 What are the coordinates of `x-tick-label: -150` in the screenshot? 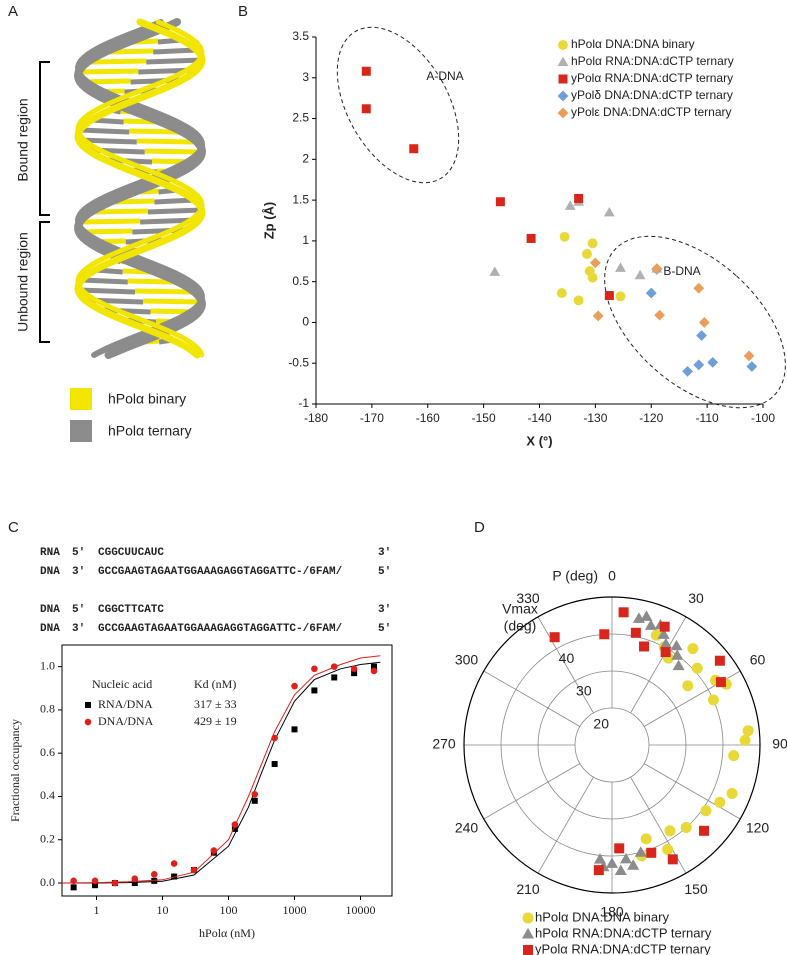 It's located at (484, 418).